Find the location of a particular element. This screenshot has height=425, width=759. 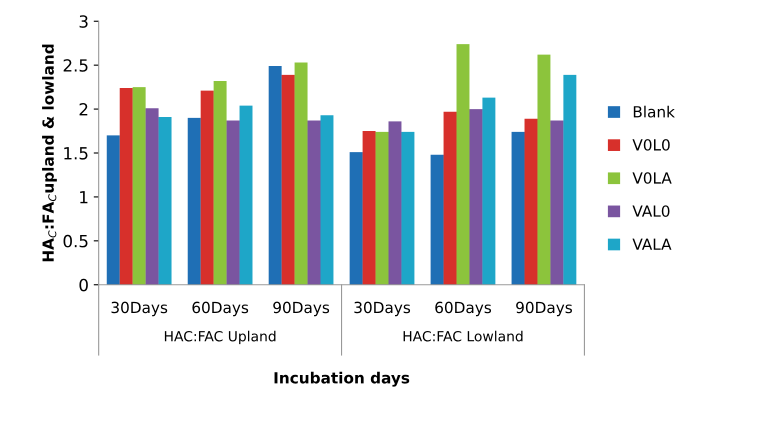

text: HAC:FAC Upland is located at coordinates (220, 337).